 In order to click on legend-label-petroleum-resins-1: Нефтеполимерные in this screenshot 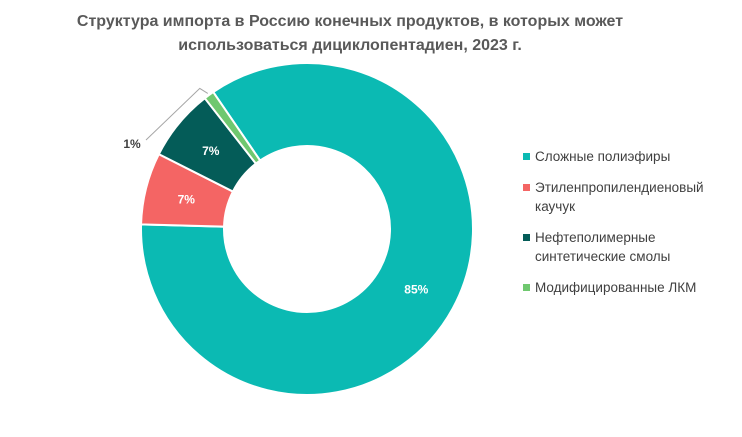, I will do `click(595, 237)`.